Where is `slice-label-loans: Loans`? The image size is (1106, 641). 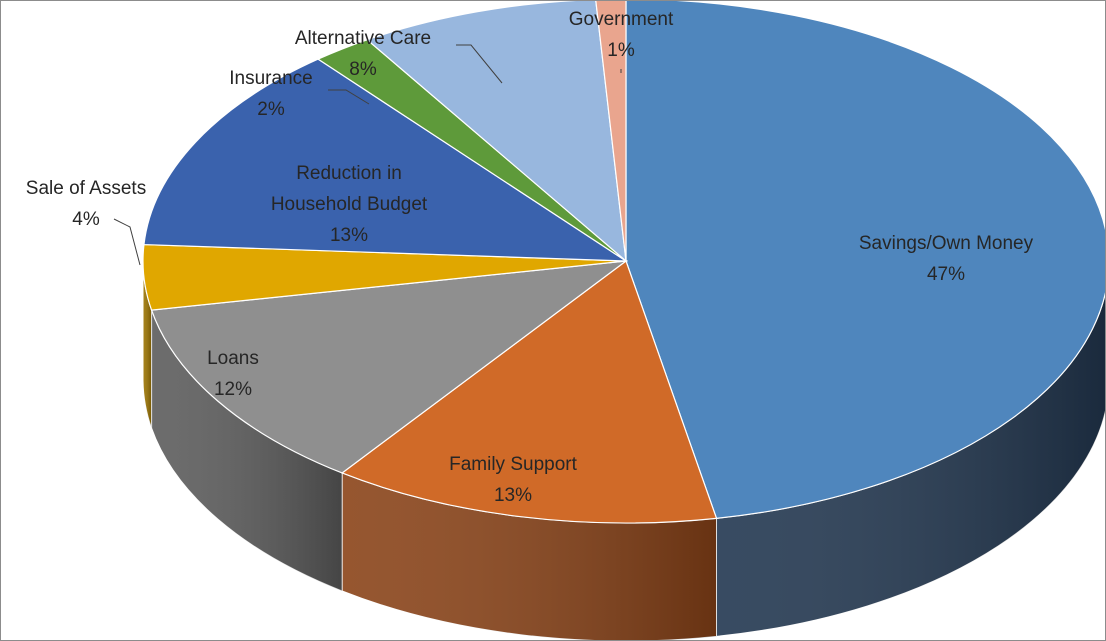
slice-label-loans: Loans is located at coordinates (233, 358).